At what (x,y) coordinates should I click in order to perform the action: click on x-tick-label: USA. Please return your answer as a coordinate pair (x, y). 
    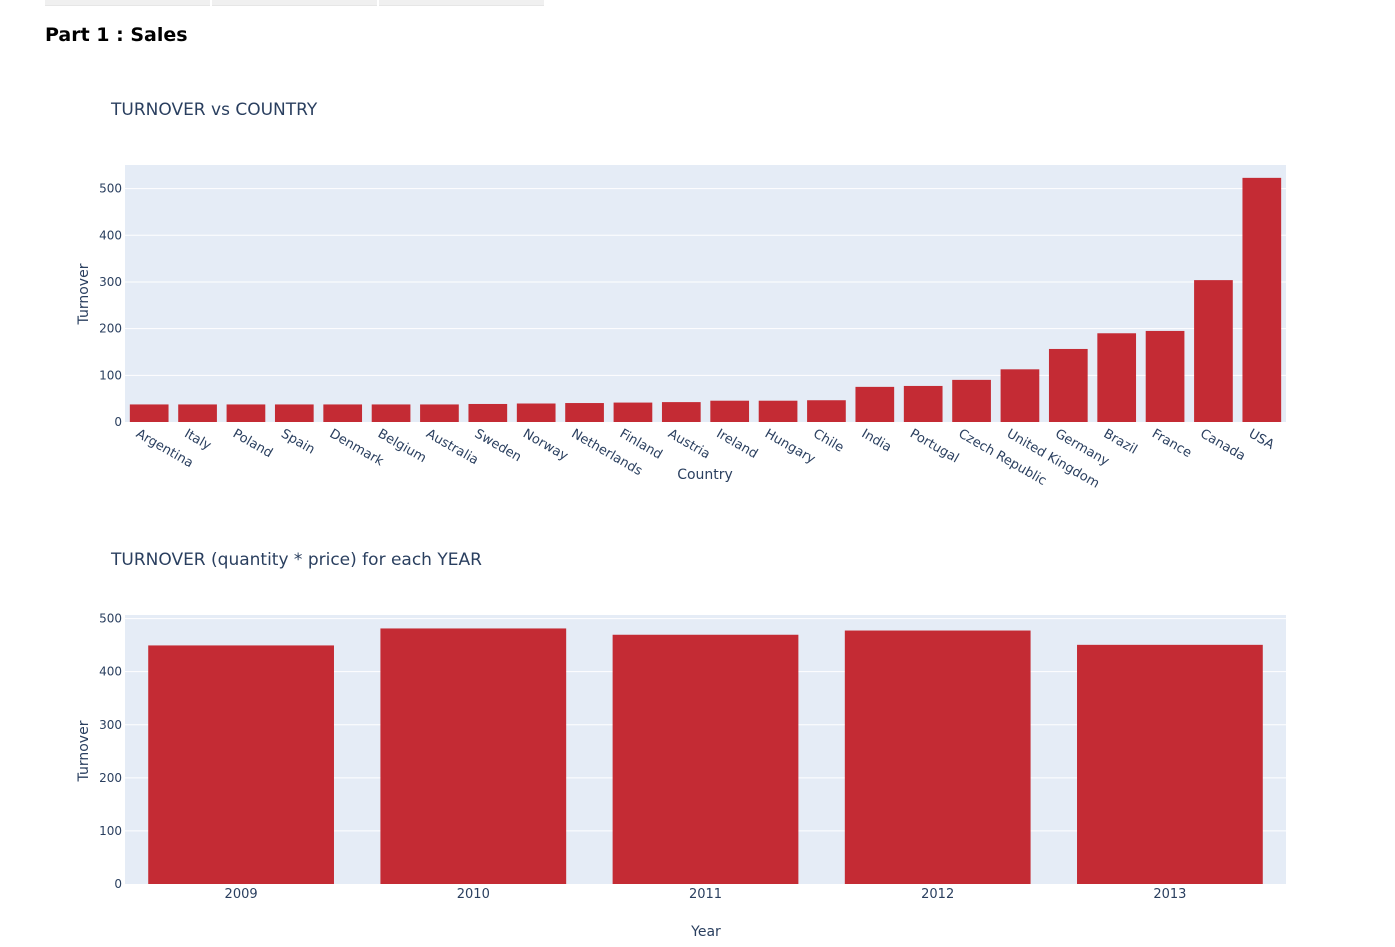
    Looking at the image, I should click on (1261, 439).